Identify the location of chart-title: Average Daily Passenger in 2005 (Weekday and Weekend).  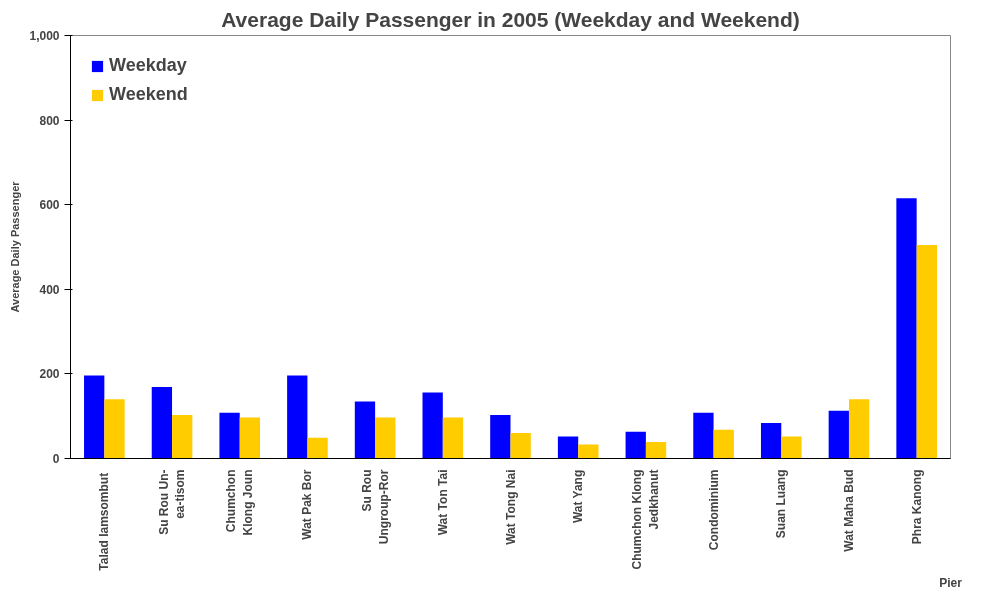
(510, 19).